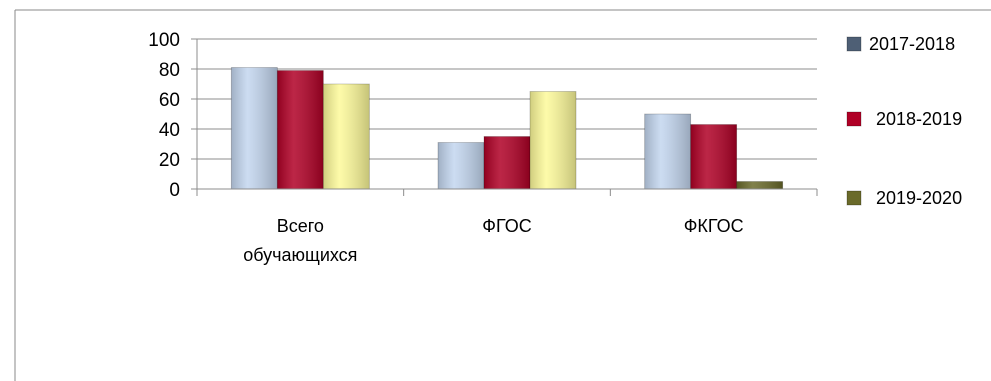 The width and height of the screenshot is (991, 381). Describe the element at coordinates (169, 130) in the screenshot. I see `y-tick-label: 40` at that location.